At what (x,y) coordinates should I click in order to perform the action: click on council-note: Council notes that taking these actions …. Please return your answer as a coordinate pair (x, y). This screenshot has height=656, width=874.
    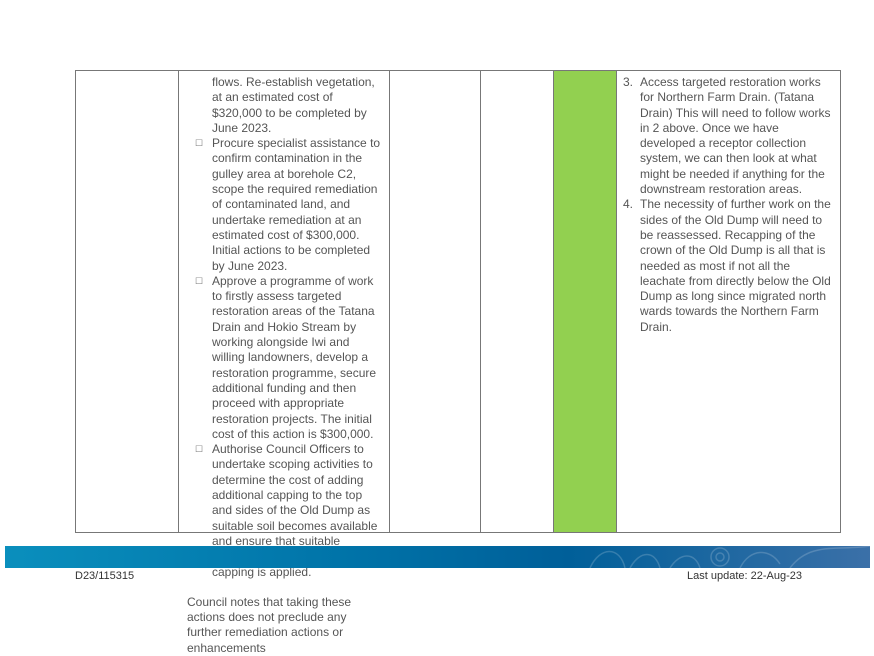
    Looking at the image, I should click on (269, 624).